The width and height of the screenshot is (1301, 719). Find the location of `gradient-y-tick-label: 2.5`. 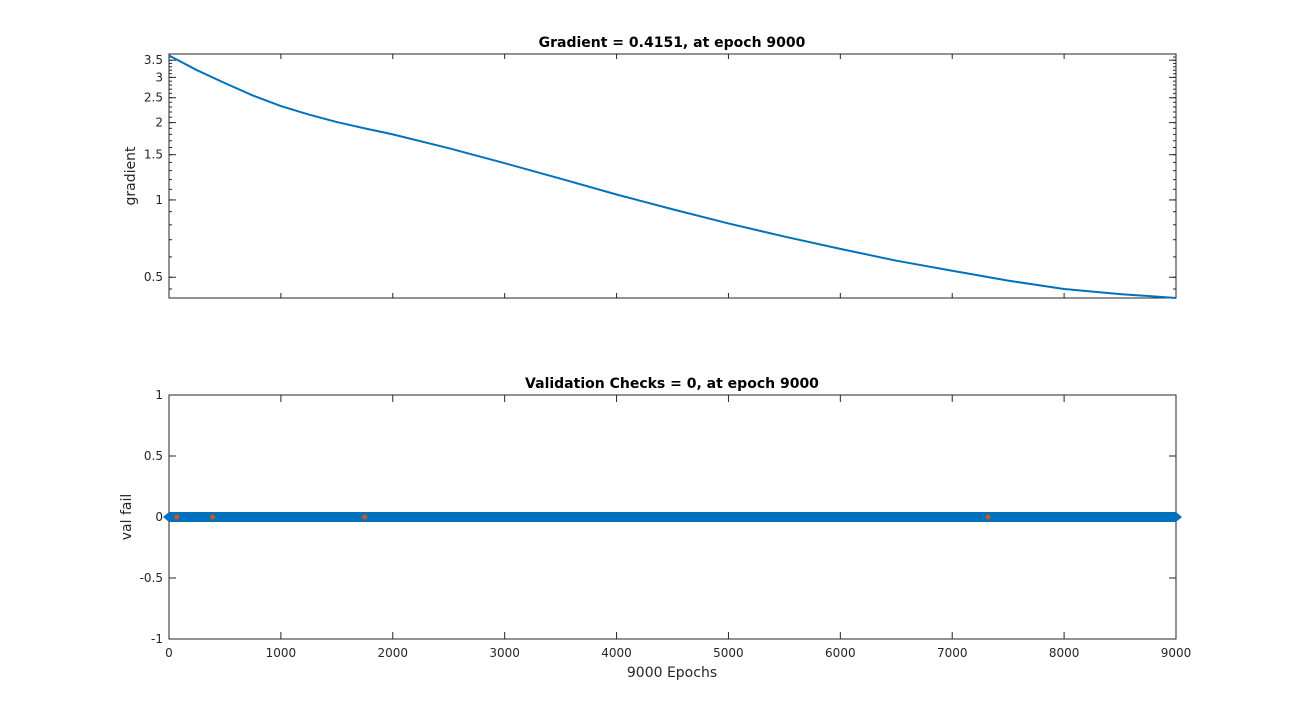

gradient-y-tick-label: 2.5 is located at coordinates (153, 98).